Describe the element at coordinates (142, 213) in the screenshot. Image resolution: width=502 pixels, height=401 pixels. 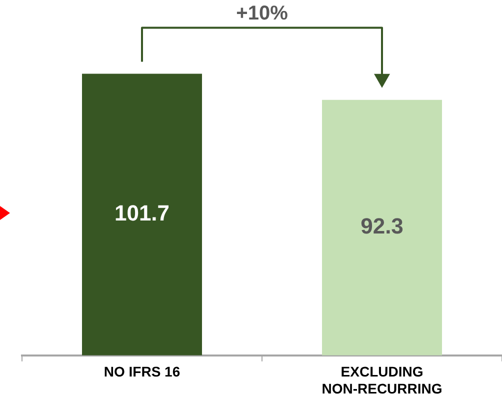
I see `data-label: 101.7` at that location.